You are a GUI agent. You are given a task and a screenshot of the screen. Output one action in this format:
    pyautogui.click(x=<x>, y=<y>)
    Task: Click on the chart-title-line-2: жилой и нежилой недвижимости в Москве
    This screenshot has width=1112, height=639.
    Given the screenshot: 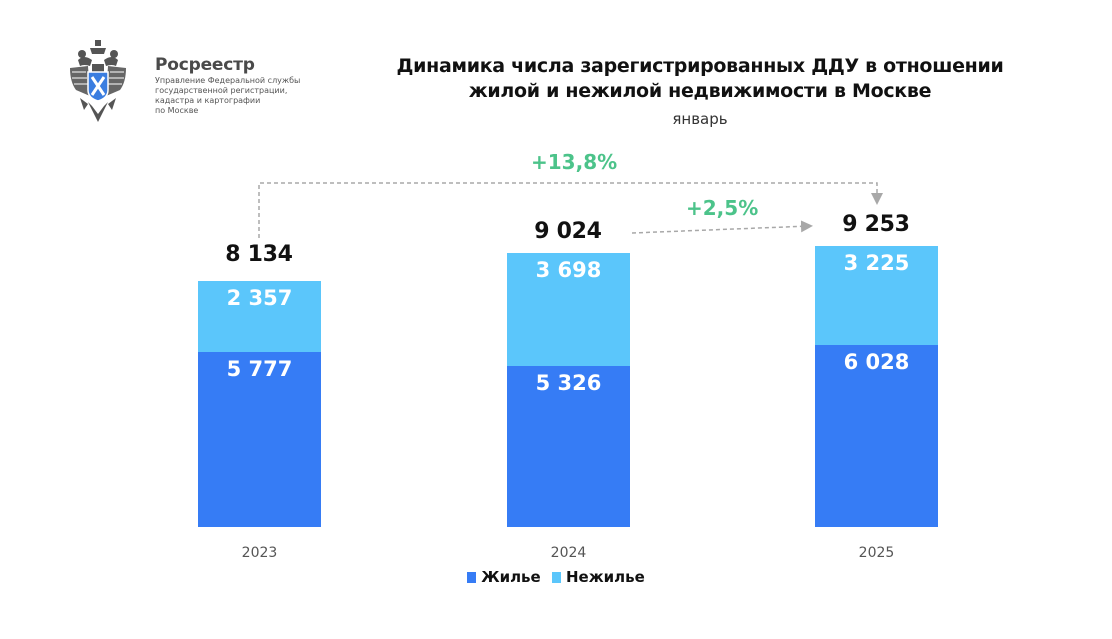 What is the action you would take?
    pyautogui.click(x=700, y=91)
    